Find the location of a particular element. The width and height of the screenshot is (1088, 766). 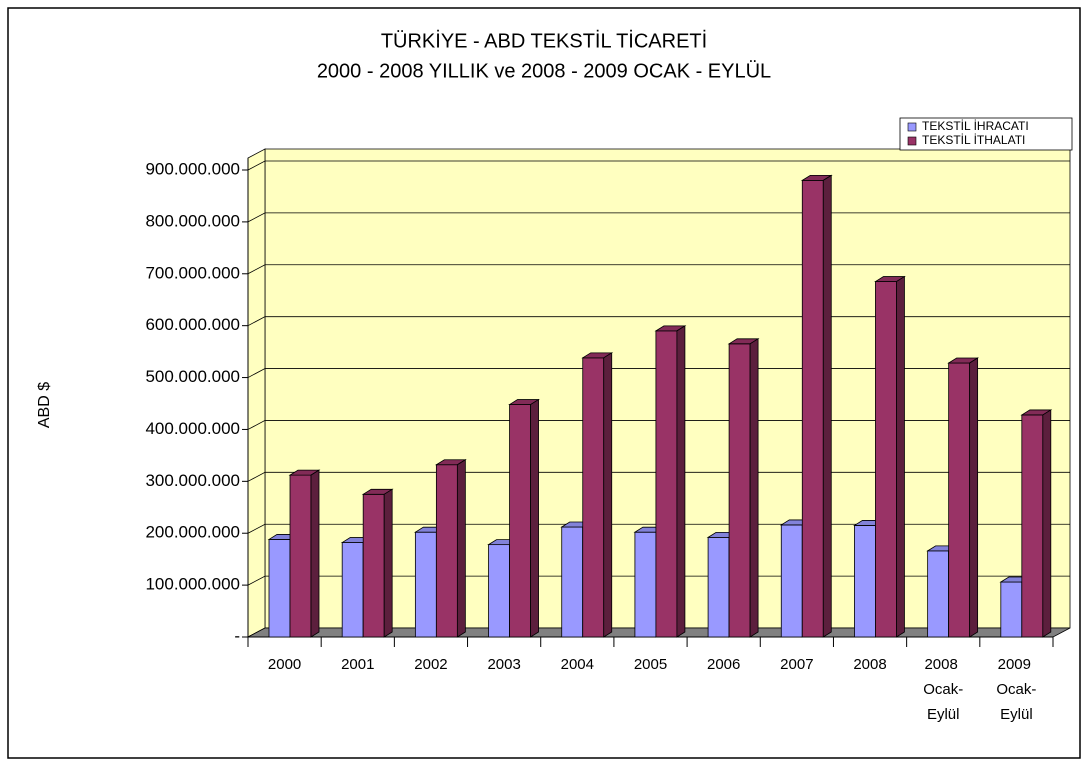

legend-label: TEKSTİL İHRACATI is located at coordinates (975, 126).